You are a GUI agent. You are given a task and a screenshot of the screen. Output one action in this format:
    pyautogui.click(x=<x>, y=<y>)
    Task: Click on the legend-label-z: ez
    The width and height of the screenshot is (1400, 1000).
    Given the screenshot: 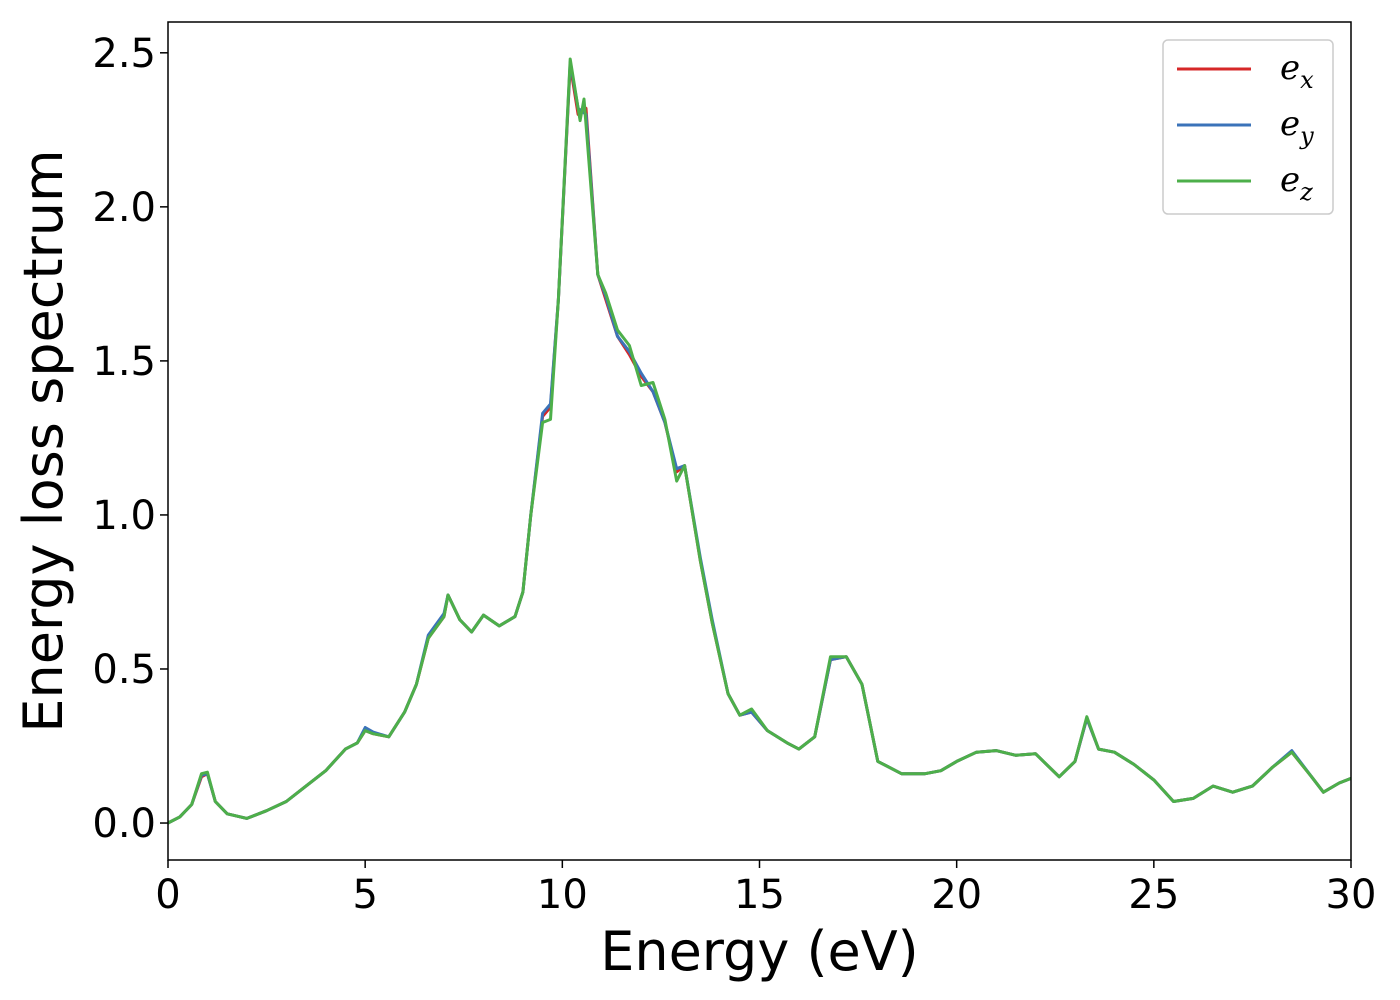 What is the action you would take?
    pyautogui.click(x=1296, y=183)
    